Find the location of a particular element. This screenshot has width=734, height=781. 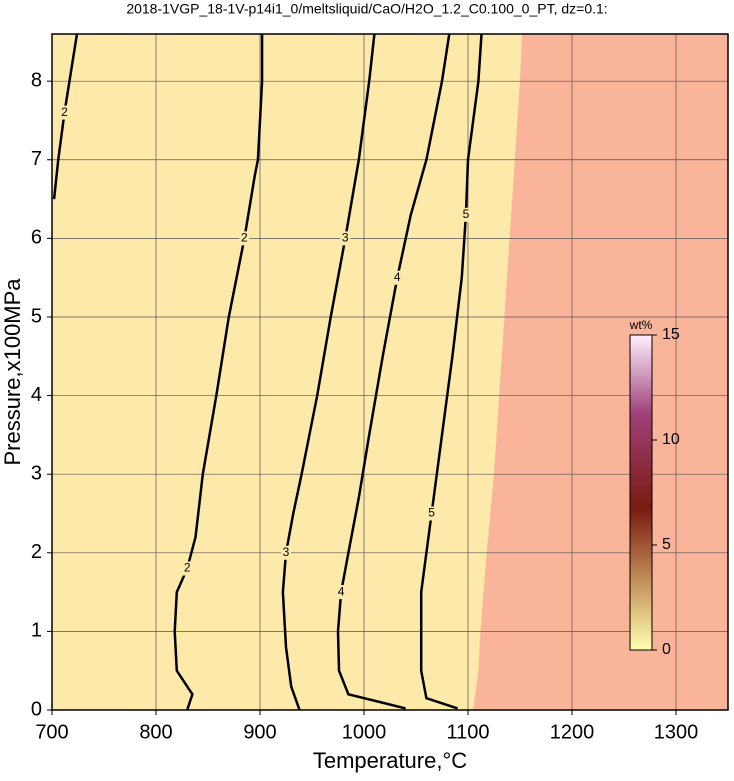

x-tick-label: 1300 is located at coordinates (676, 732).